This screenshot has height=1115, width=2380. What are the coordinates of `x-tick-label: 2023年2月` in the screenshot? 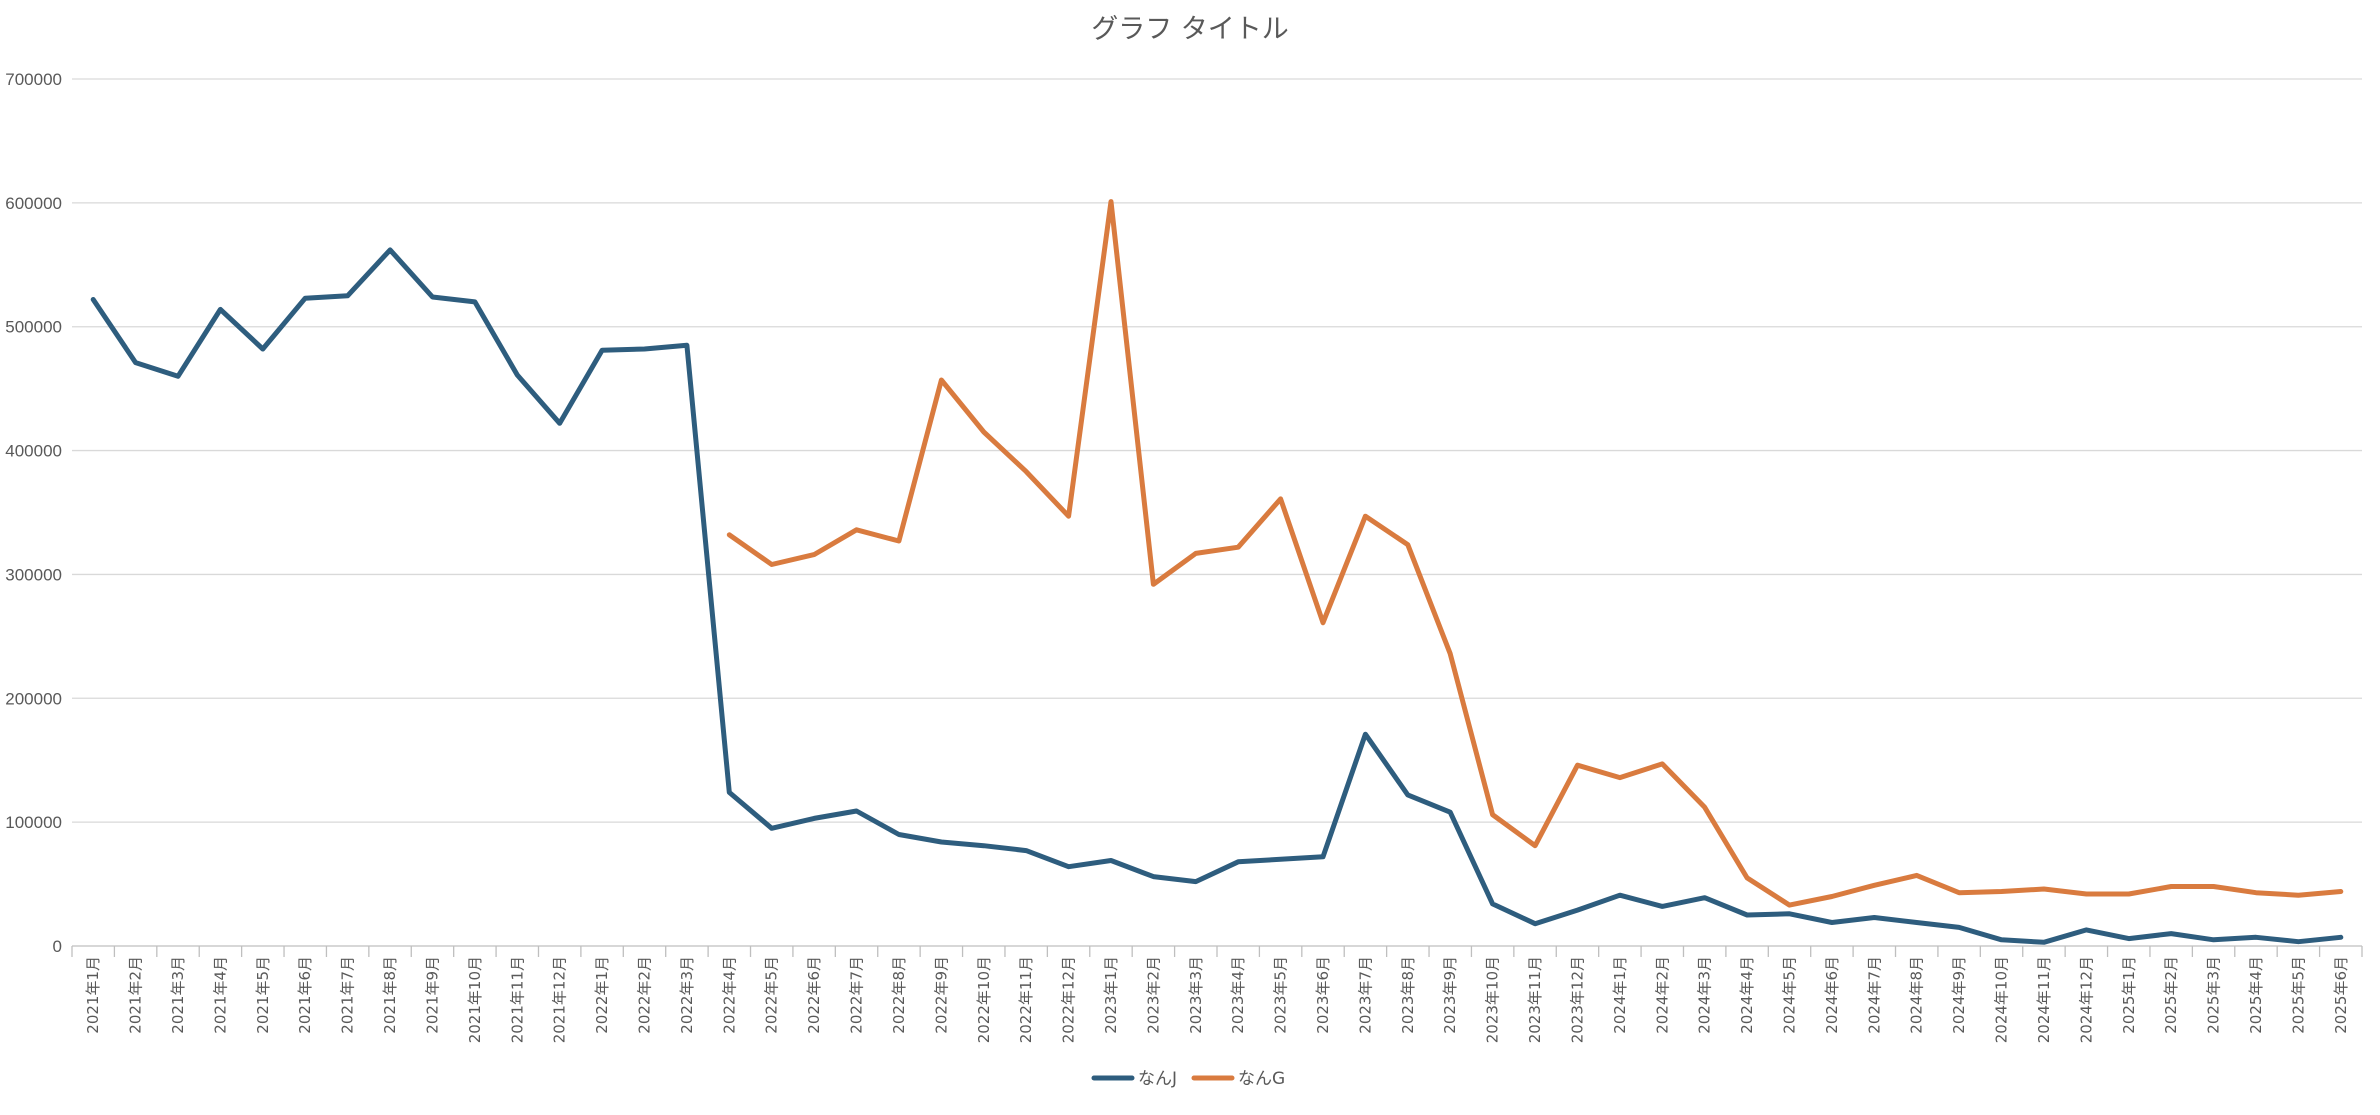 It's located at (1153, 995).